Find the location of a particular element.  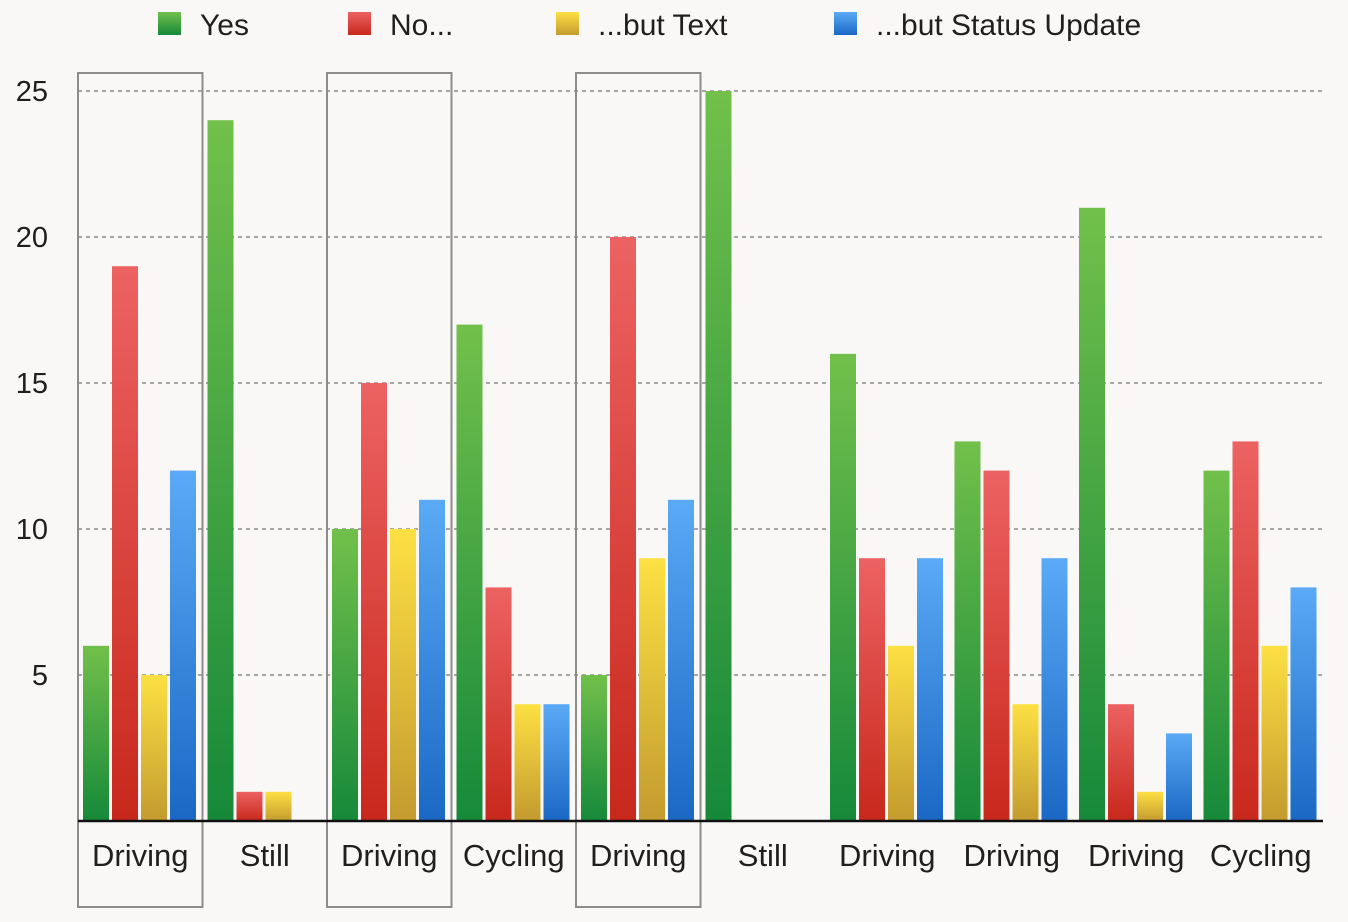

x-category-label-7: Driving is located at coordinates (1012, 855).